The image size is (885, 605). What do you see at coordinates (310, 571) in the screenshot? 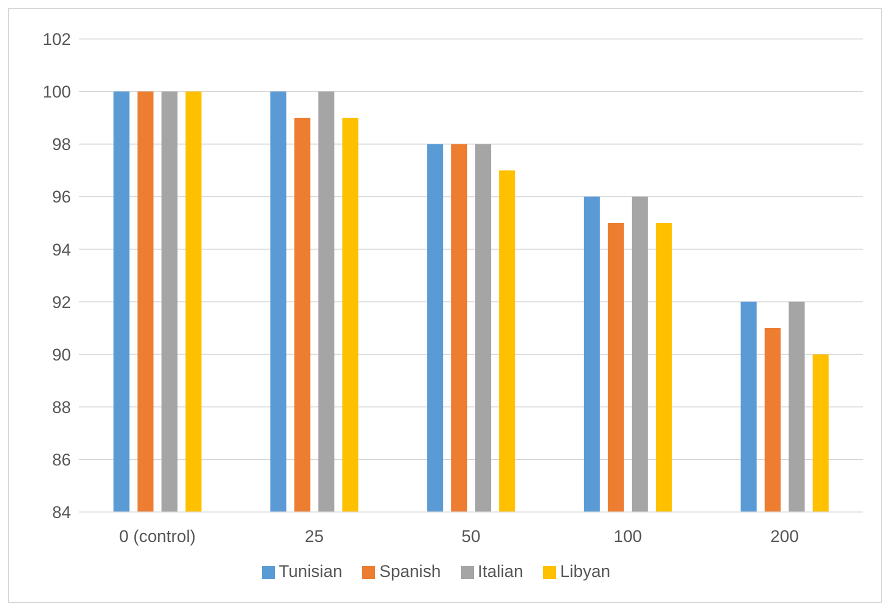
I see `legend-label: Tunisian` at bounding box center [310, 571].